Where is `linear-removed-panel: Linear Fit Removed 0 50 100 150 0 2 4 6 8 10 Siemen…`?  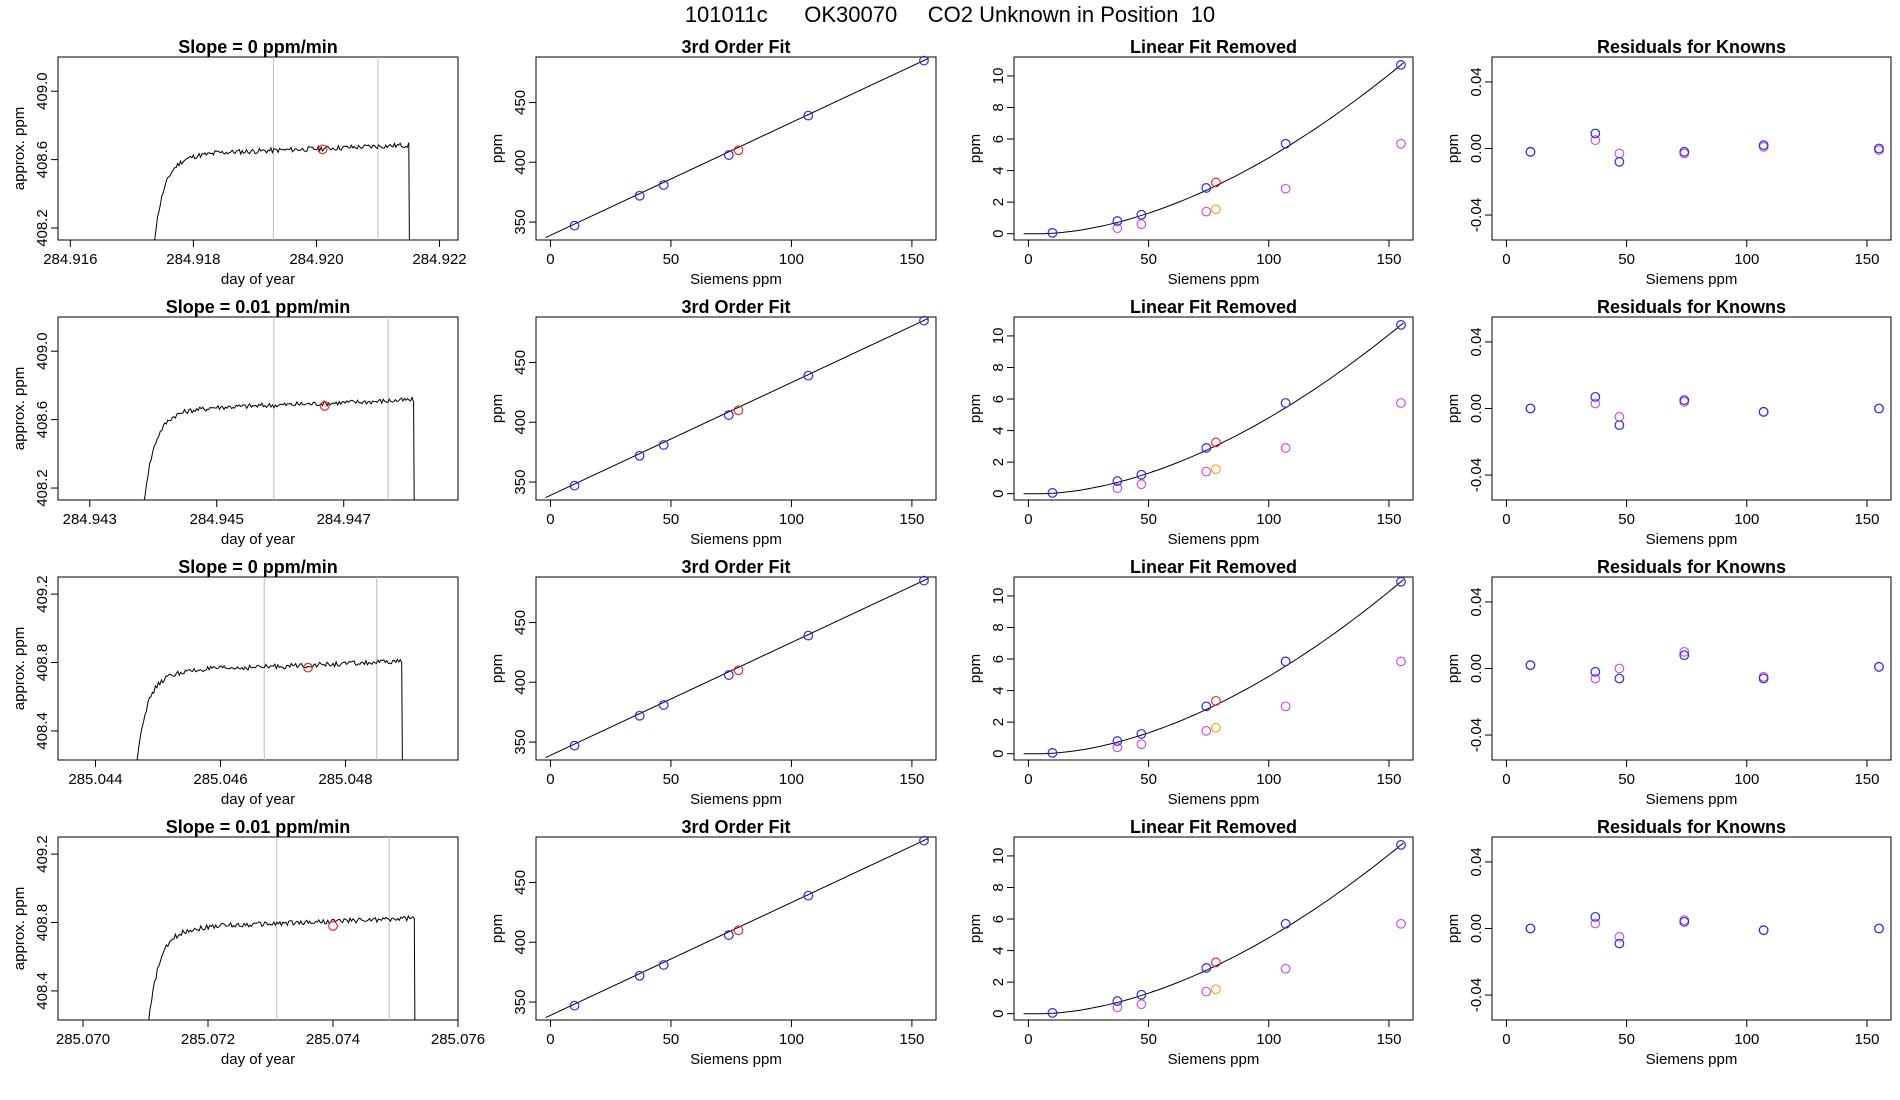 linear-removed-panel: Linear Fit Removed 0 50 100 150 0 2 4 6 8 10 Siemen… is located at coordinates (1190, 422).